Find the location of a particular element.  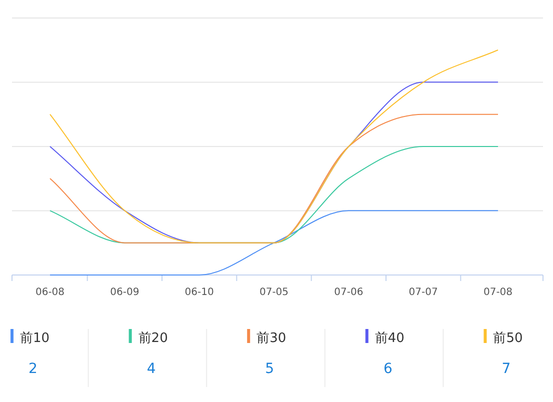

text: 6 is located at coordinates (387, 369).